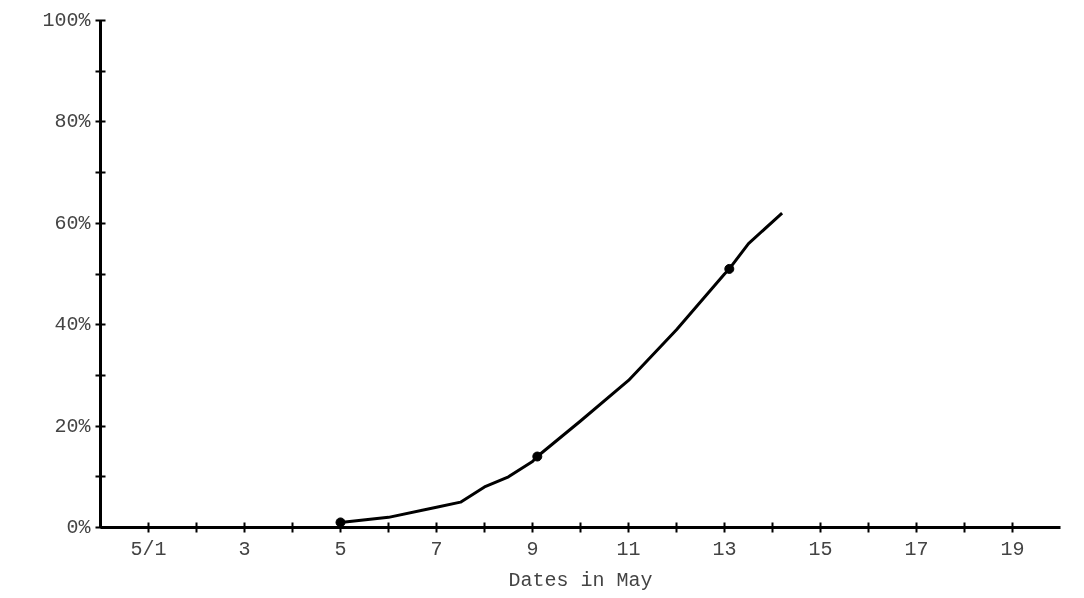 This screenshot has height=598, width=1084. What do you see at coordinates (244, 549) in the screenshot?
I see `x-tick-label: 3` at bounding box center [244, 549].